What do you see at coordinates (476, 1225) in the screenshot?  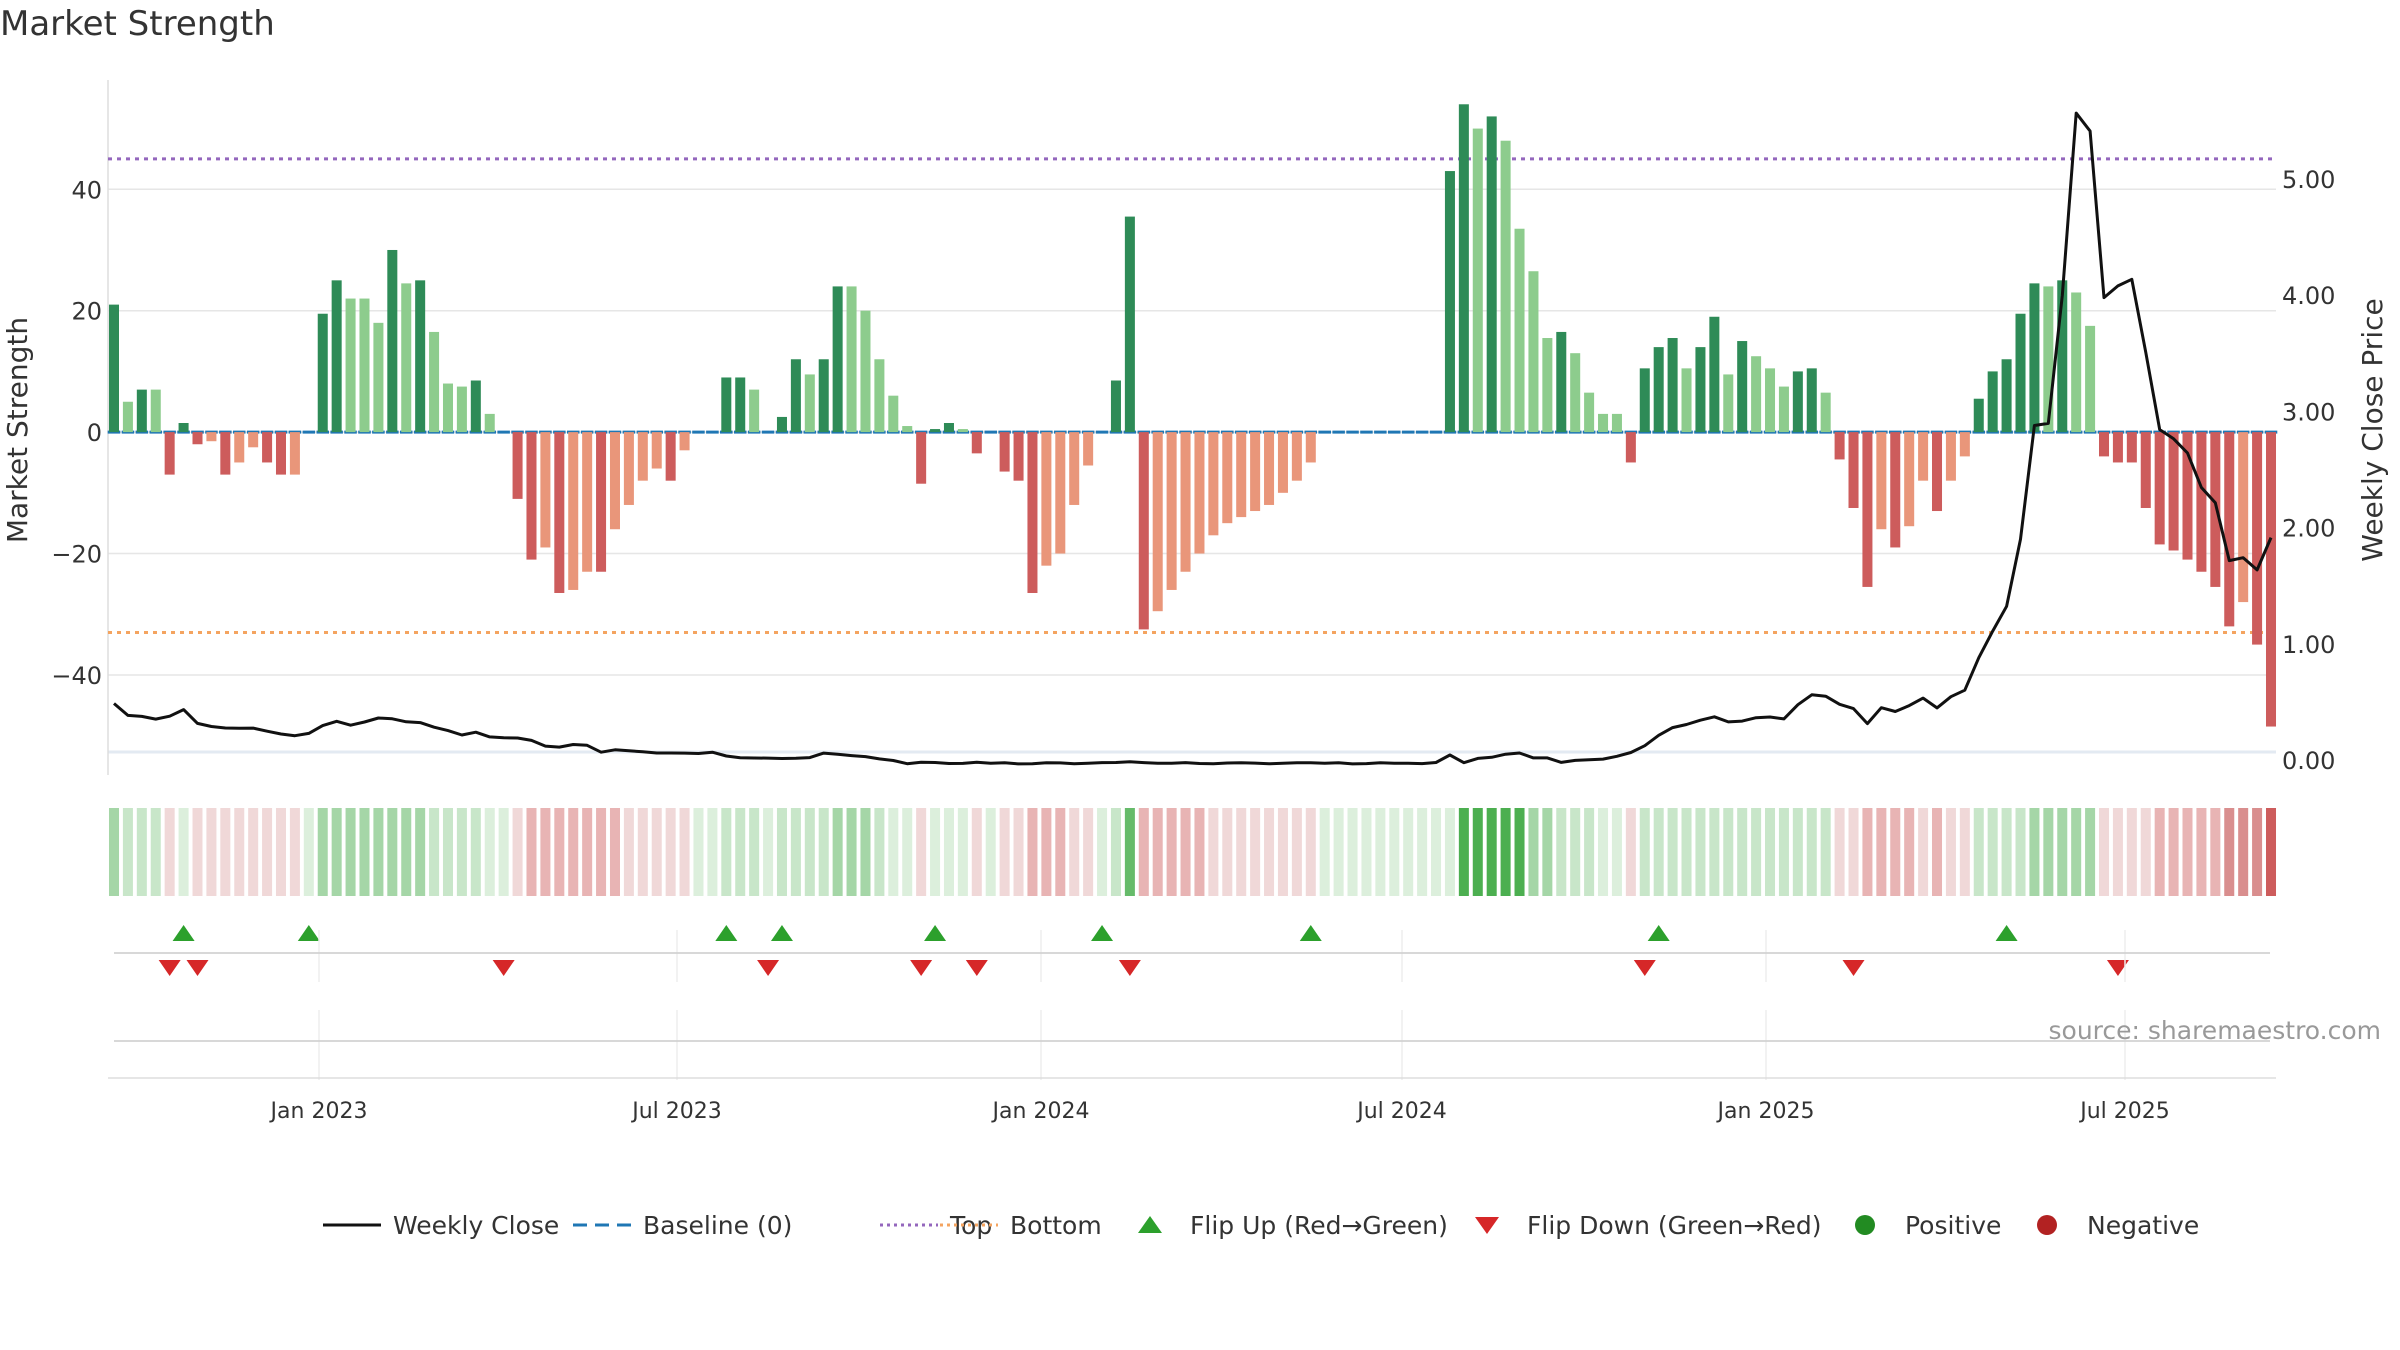 I see `legend-label: Weekly Close` at bounding box center [476, 1225].